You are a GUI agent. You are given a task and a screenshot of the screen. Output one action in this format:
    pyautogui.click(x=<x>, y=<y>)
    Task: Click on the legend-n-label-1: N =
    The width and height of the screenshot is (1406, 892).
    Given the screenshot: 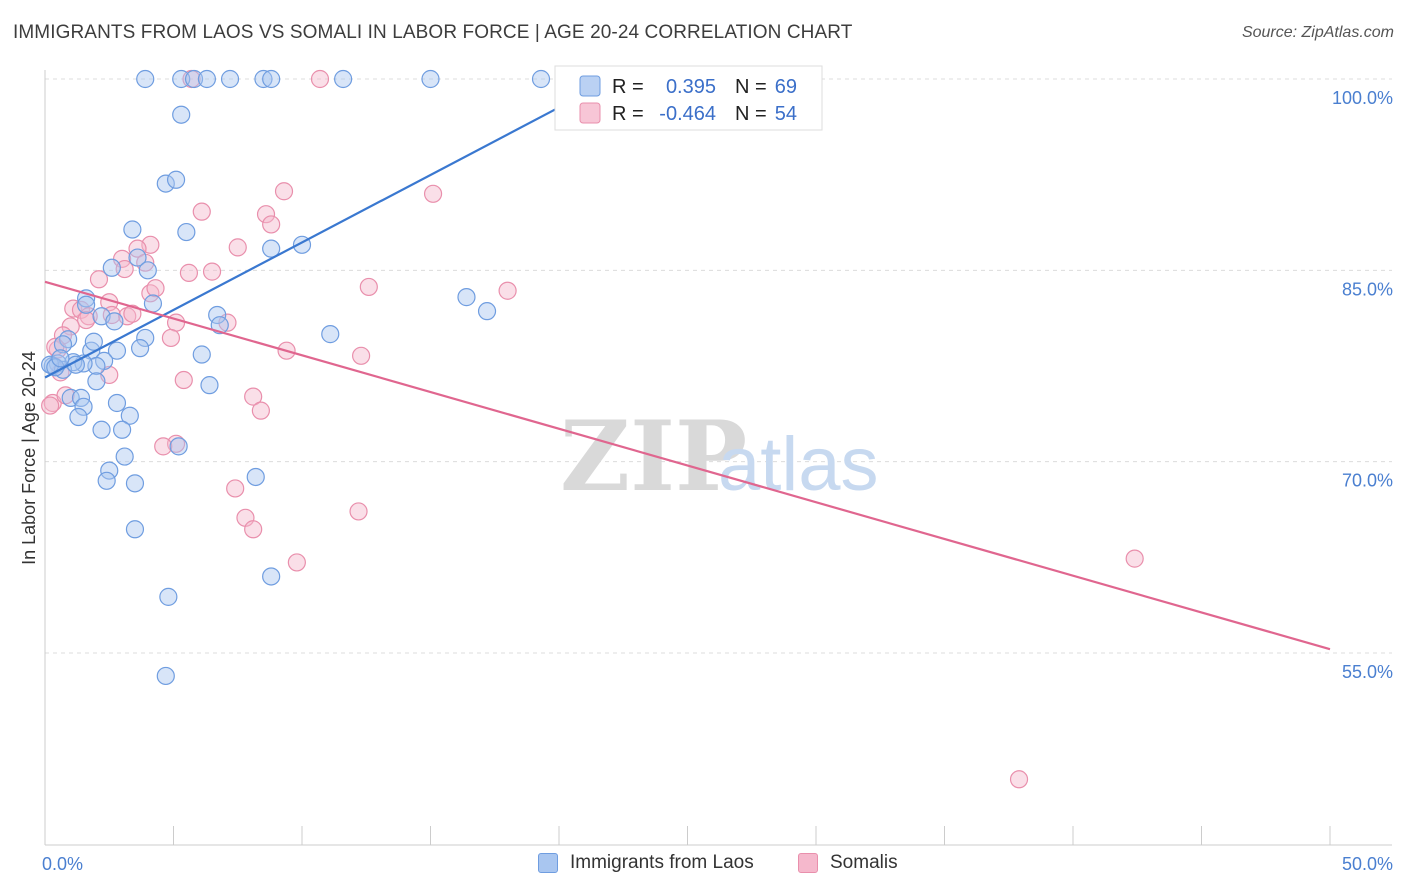 What is the action you would take?
    pyautogui.click(x=751, y=87)
    